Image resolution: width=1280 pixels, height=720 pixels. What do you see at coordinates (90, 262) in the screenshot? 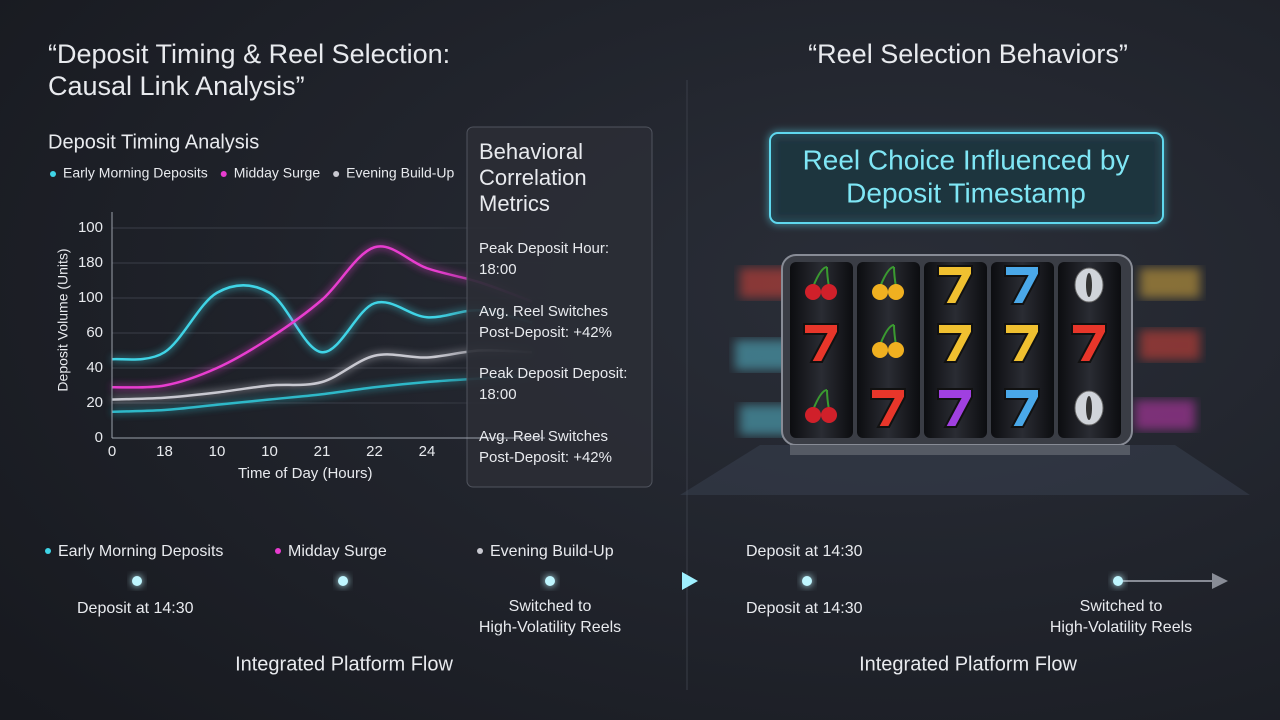
I see `y-tick-label: 180` at bounding box center [90, 262].